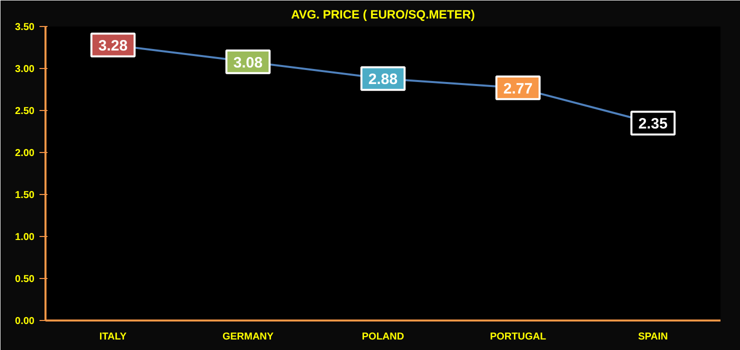  I want to click on x-tick-label: POLAND, so click(383, 337).